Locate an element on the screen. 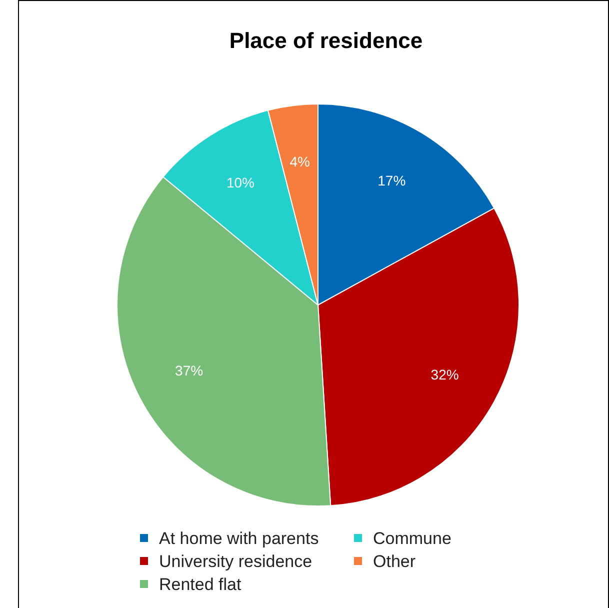  data-label: 32% is located at coordinates (444, 374).